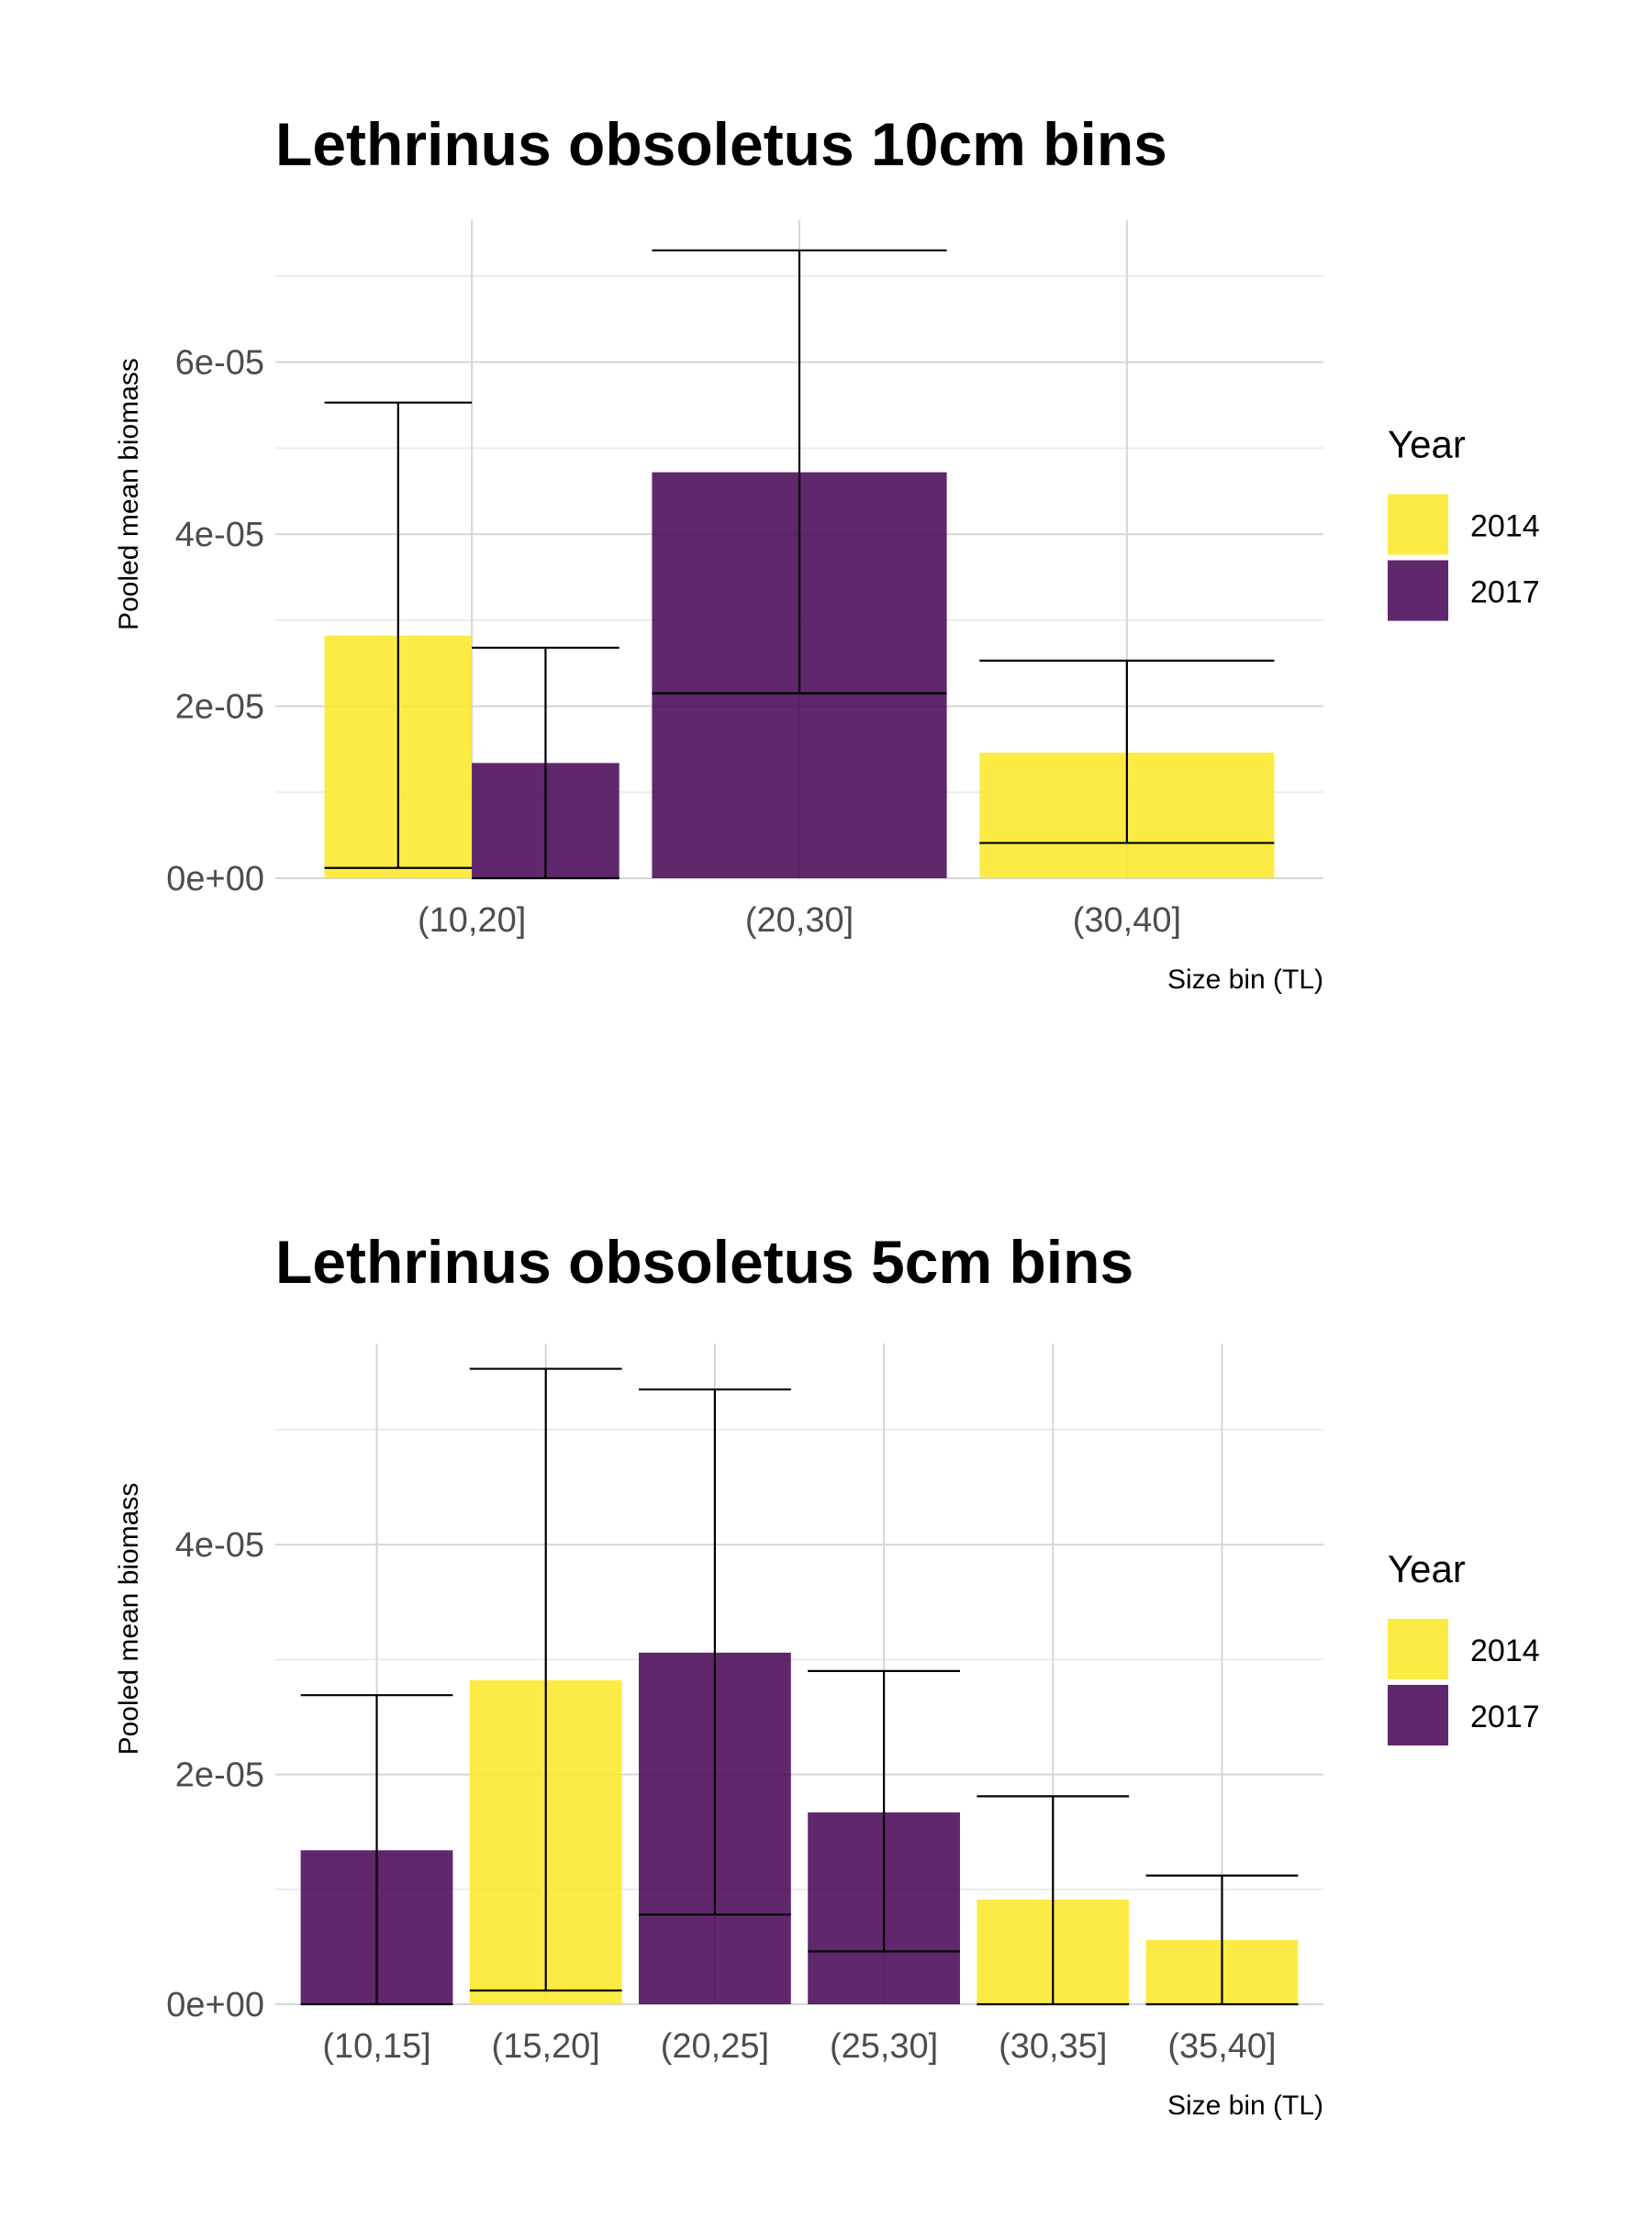 Image resolution: width=1652 pixels, height=2219 pixels. Describe the element at coordinates (884, 2046) in the screenshot. I see `x-tick-label: (25,30]` at that location.